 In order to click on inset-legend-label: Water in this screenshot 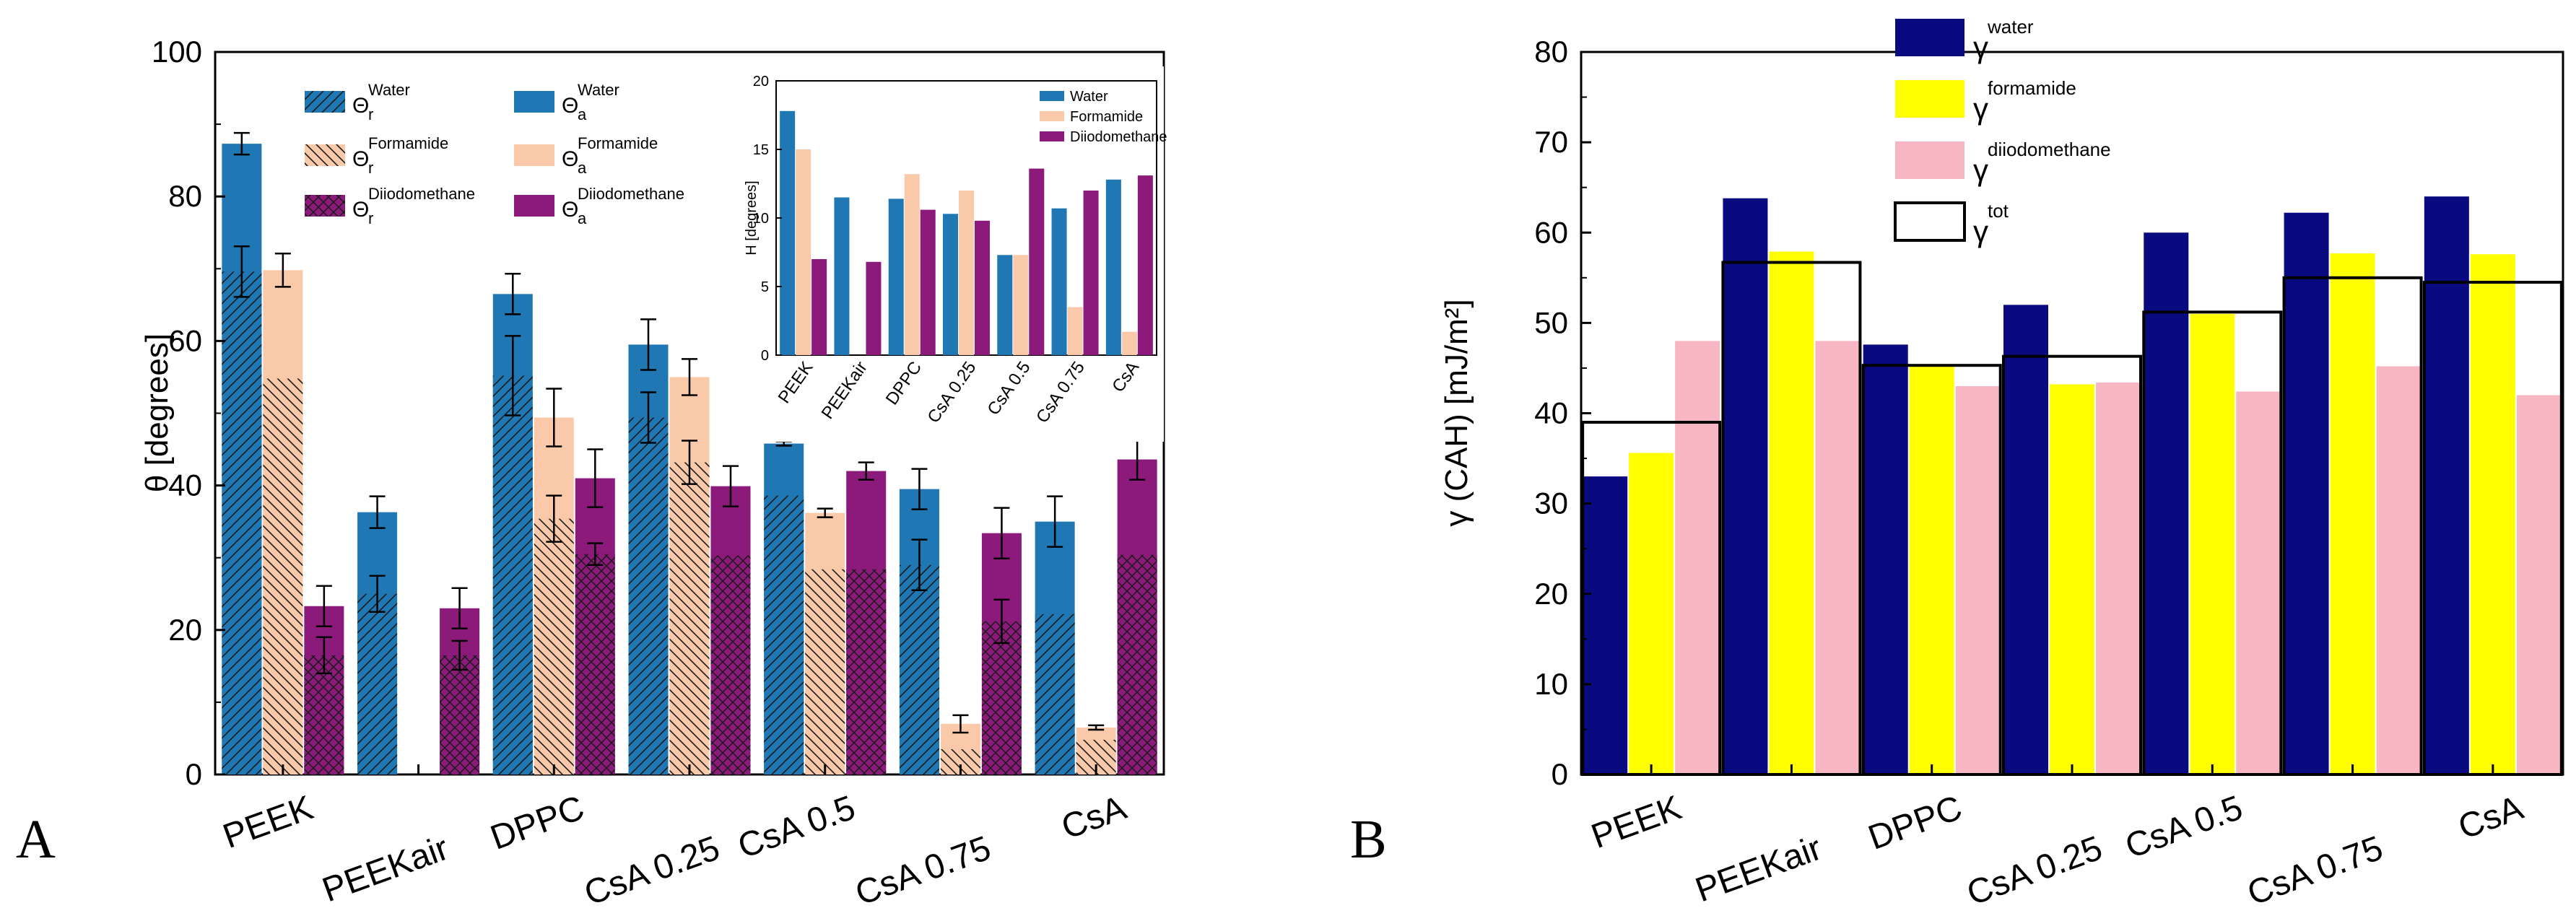, I will do `click(1089, 97)`.